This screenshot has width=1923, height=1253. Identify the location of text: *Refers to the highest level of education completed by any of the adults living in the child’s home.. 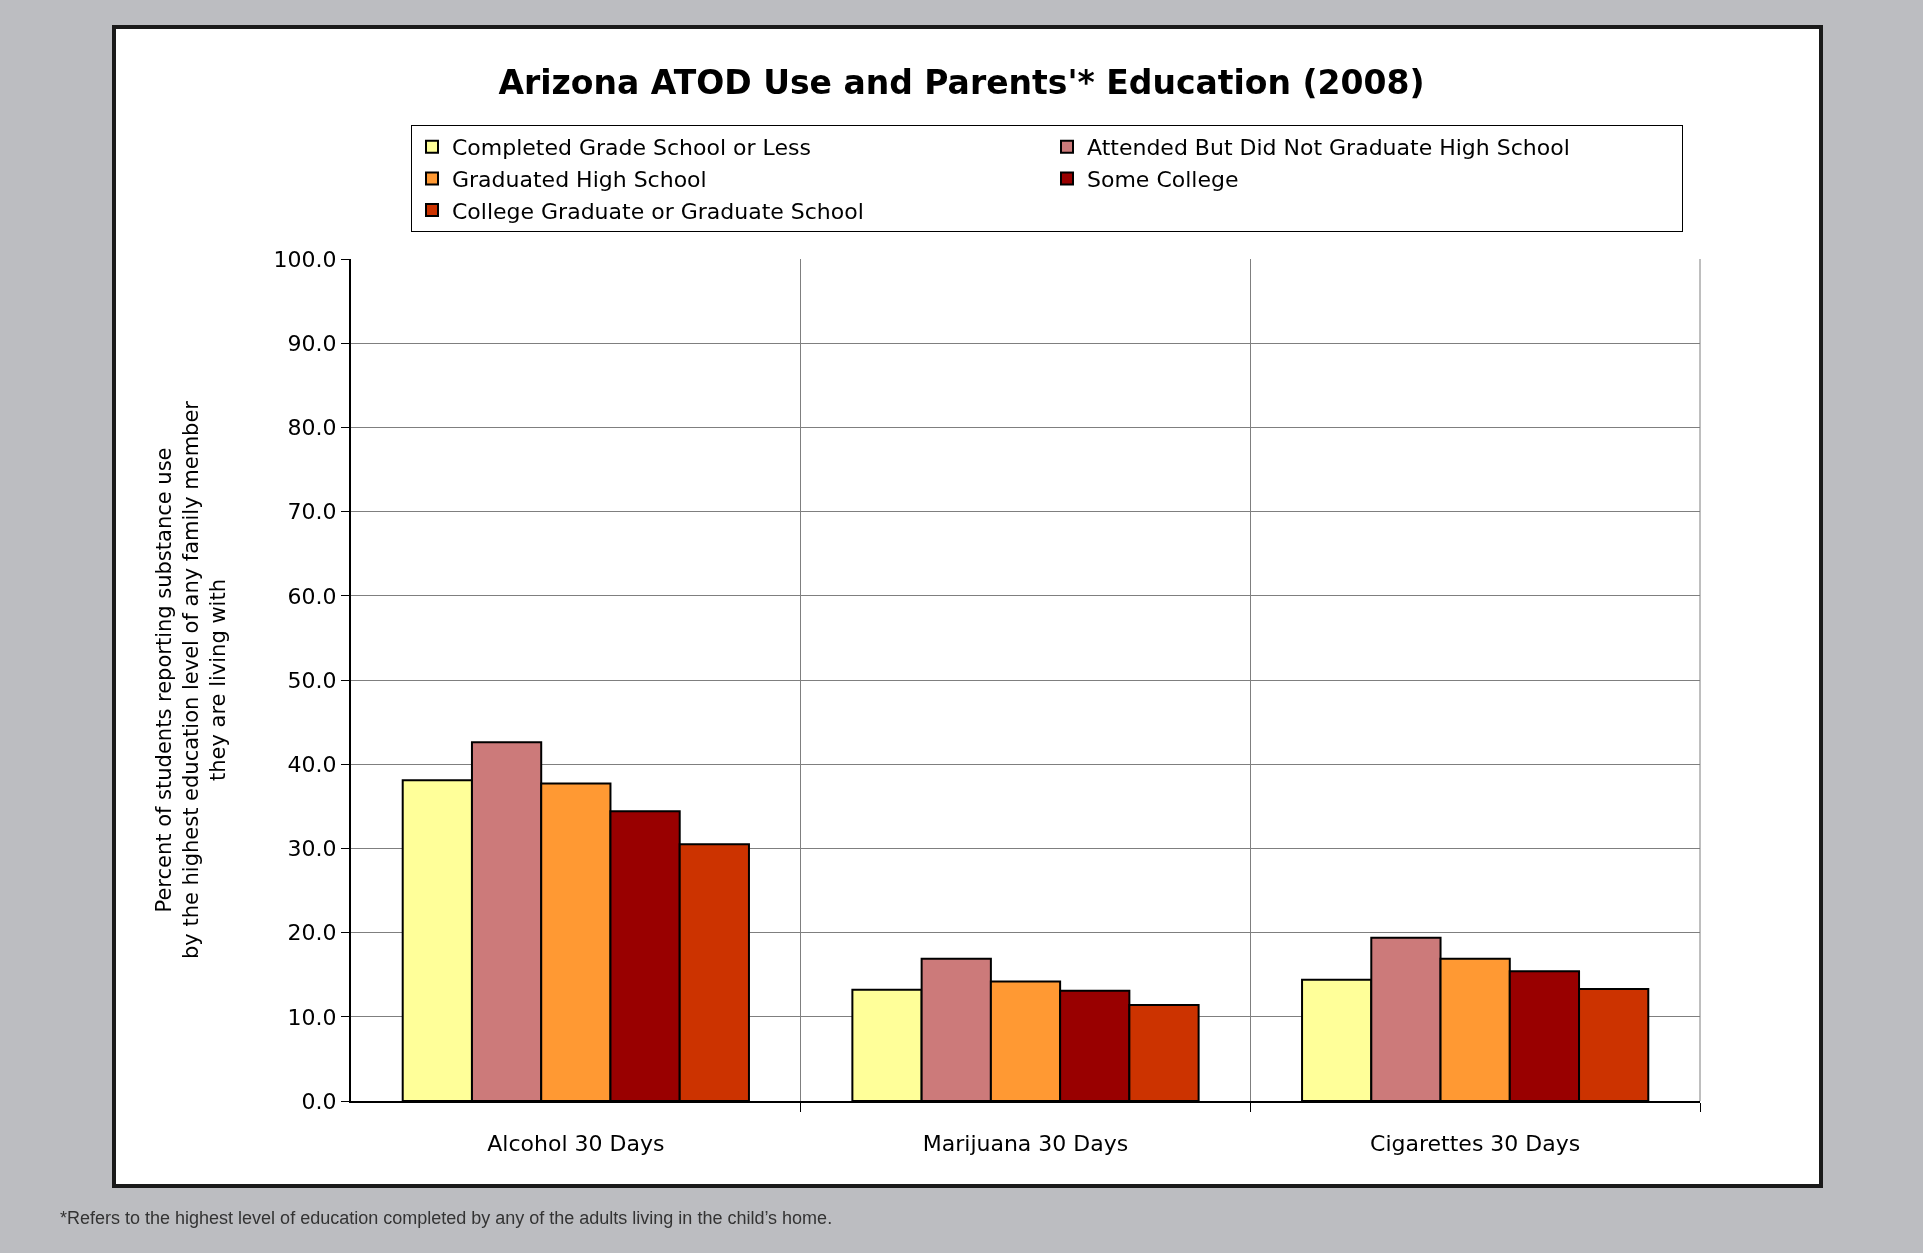
(446, 1218).